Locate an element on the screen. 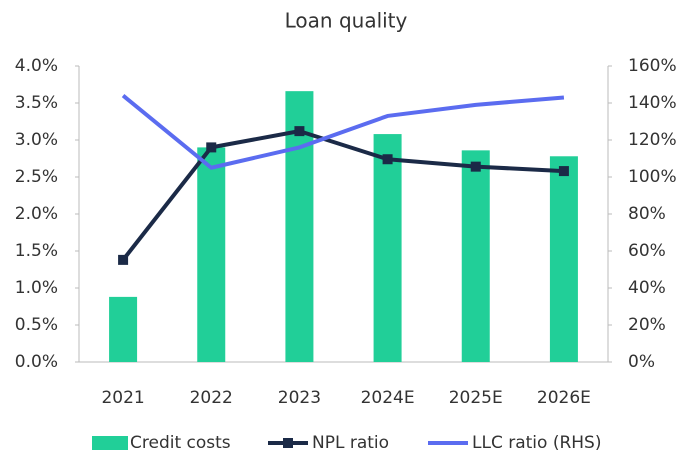 This screenshot has height=457, width=692. y-tick-label: 0.0% is located at coordinates (36, 362).